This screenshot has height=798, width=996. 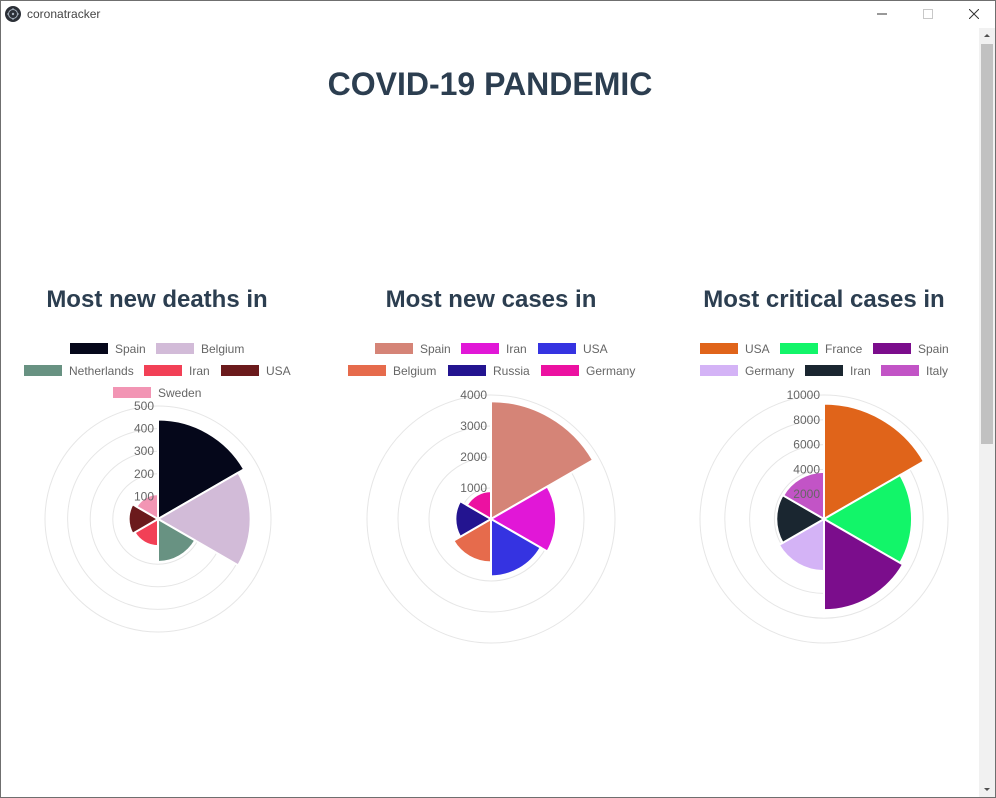 What do you see at coordinates (144, 451) in the screenshot?
I see `tick-label: 300` at bounding box center [144, 451].